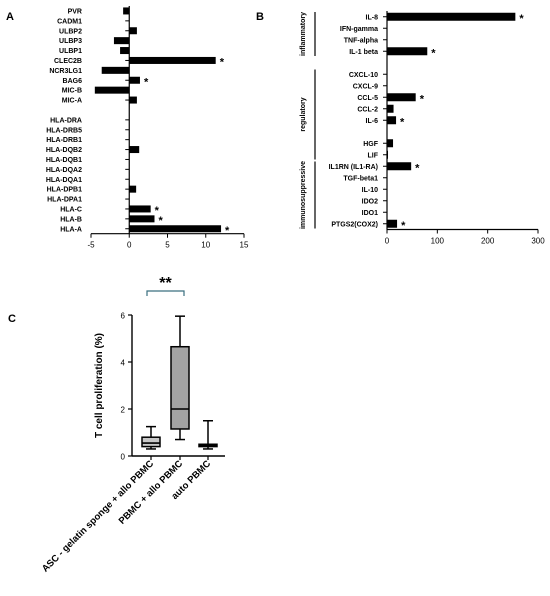 The width and height of the screenshot is (550, 596). What do you see at coordinates (123, 457) in the screenshot?
I see `y-tick-label: 0` at bounding box center [123, 457].